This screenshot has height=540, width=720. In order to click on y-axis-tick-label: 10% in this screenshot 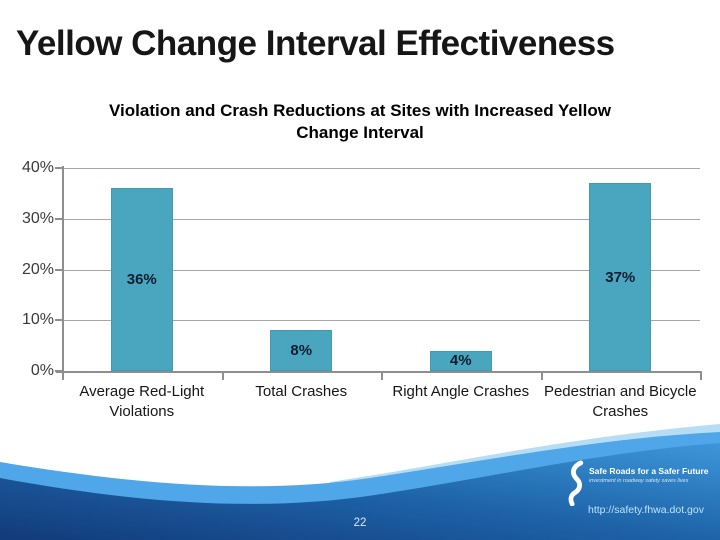, I will do `click(37, 320)`.